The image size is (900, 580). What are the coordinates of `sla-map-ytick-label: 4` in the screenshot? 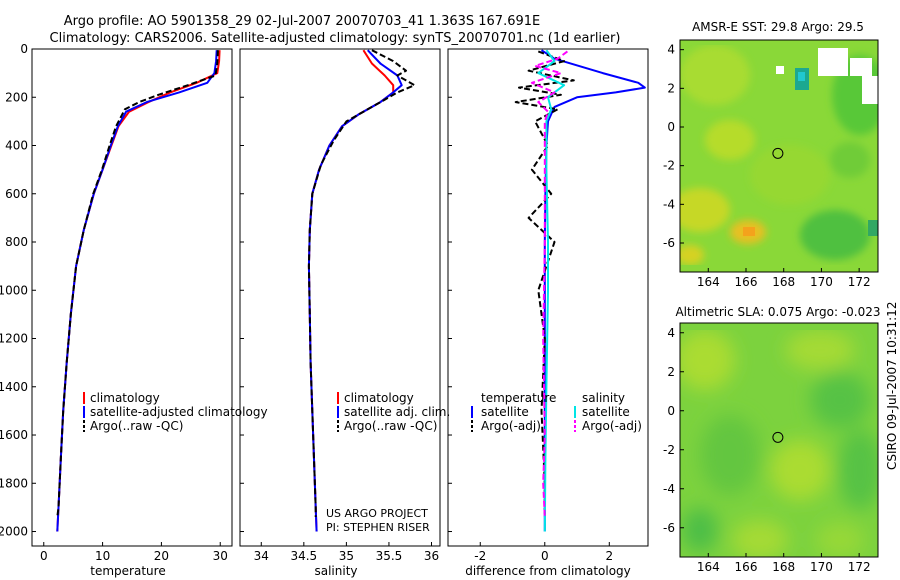 It's located at (671, 333).